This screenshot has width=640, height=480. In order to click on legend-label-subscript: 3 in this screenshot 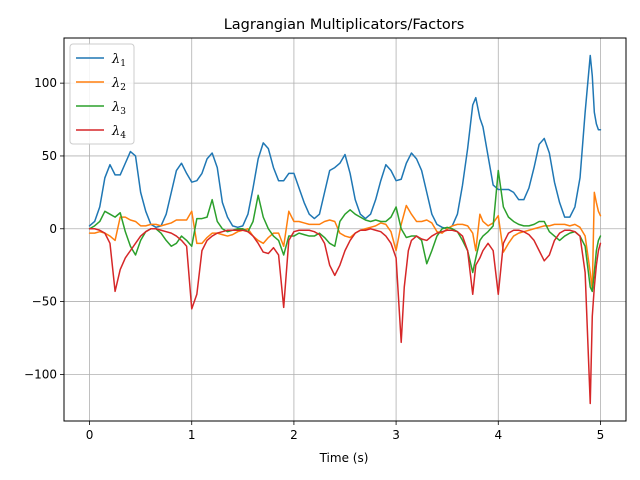, I will do `click(123, 112)`.